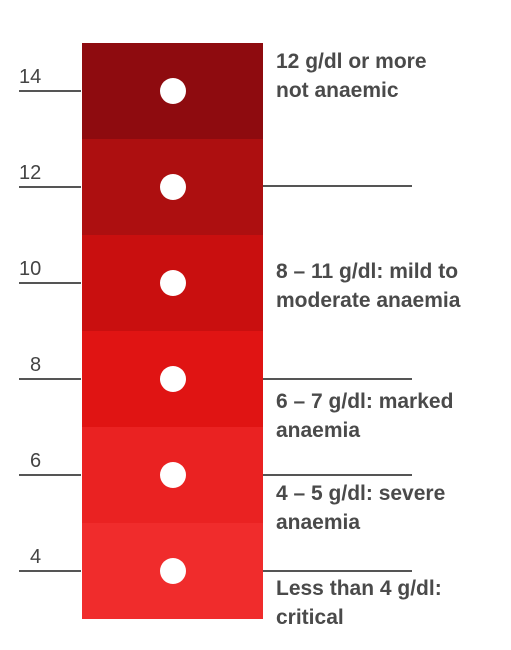  Describe the element at coordinates (337, 90) in the screenshot. I see `description-line: not anaemic` at that location.